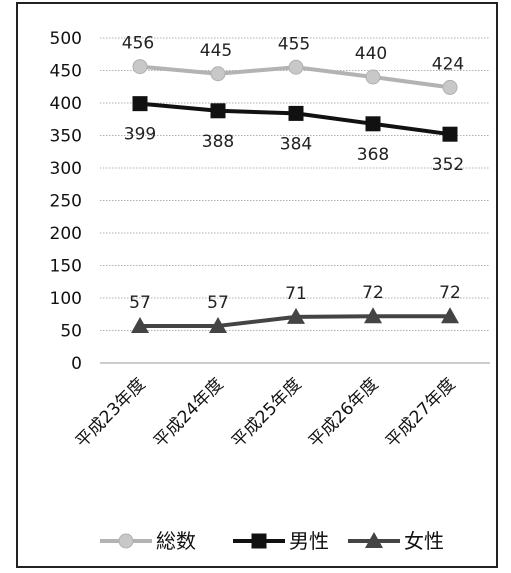 This screenshot has height=573, width=511. I want to click on y-tick-label-0: 0, so click(76, 364).